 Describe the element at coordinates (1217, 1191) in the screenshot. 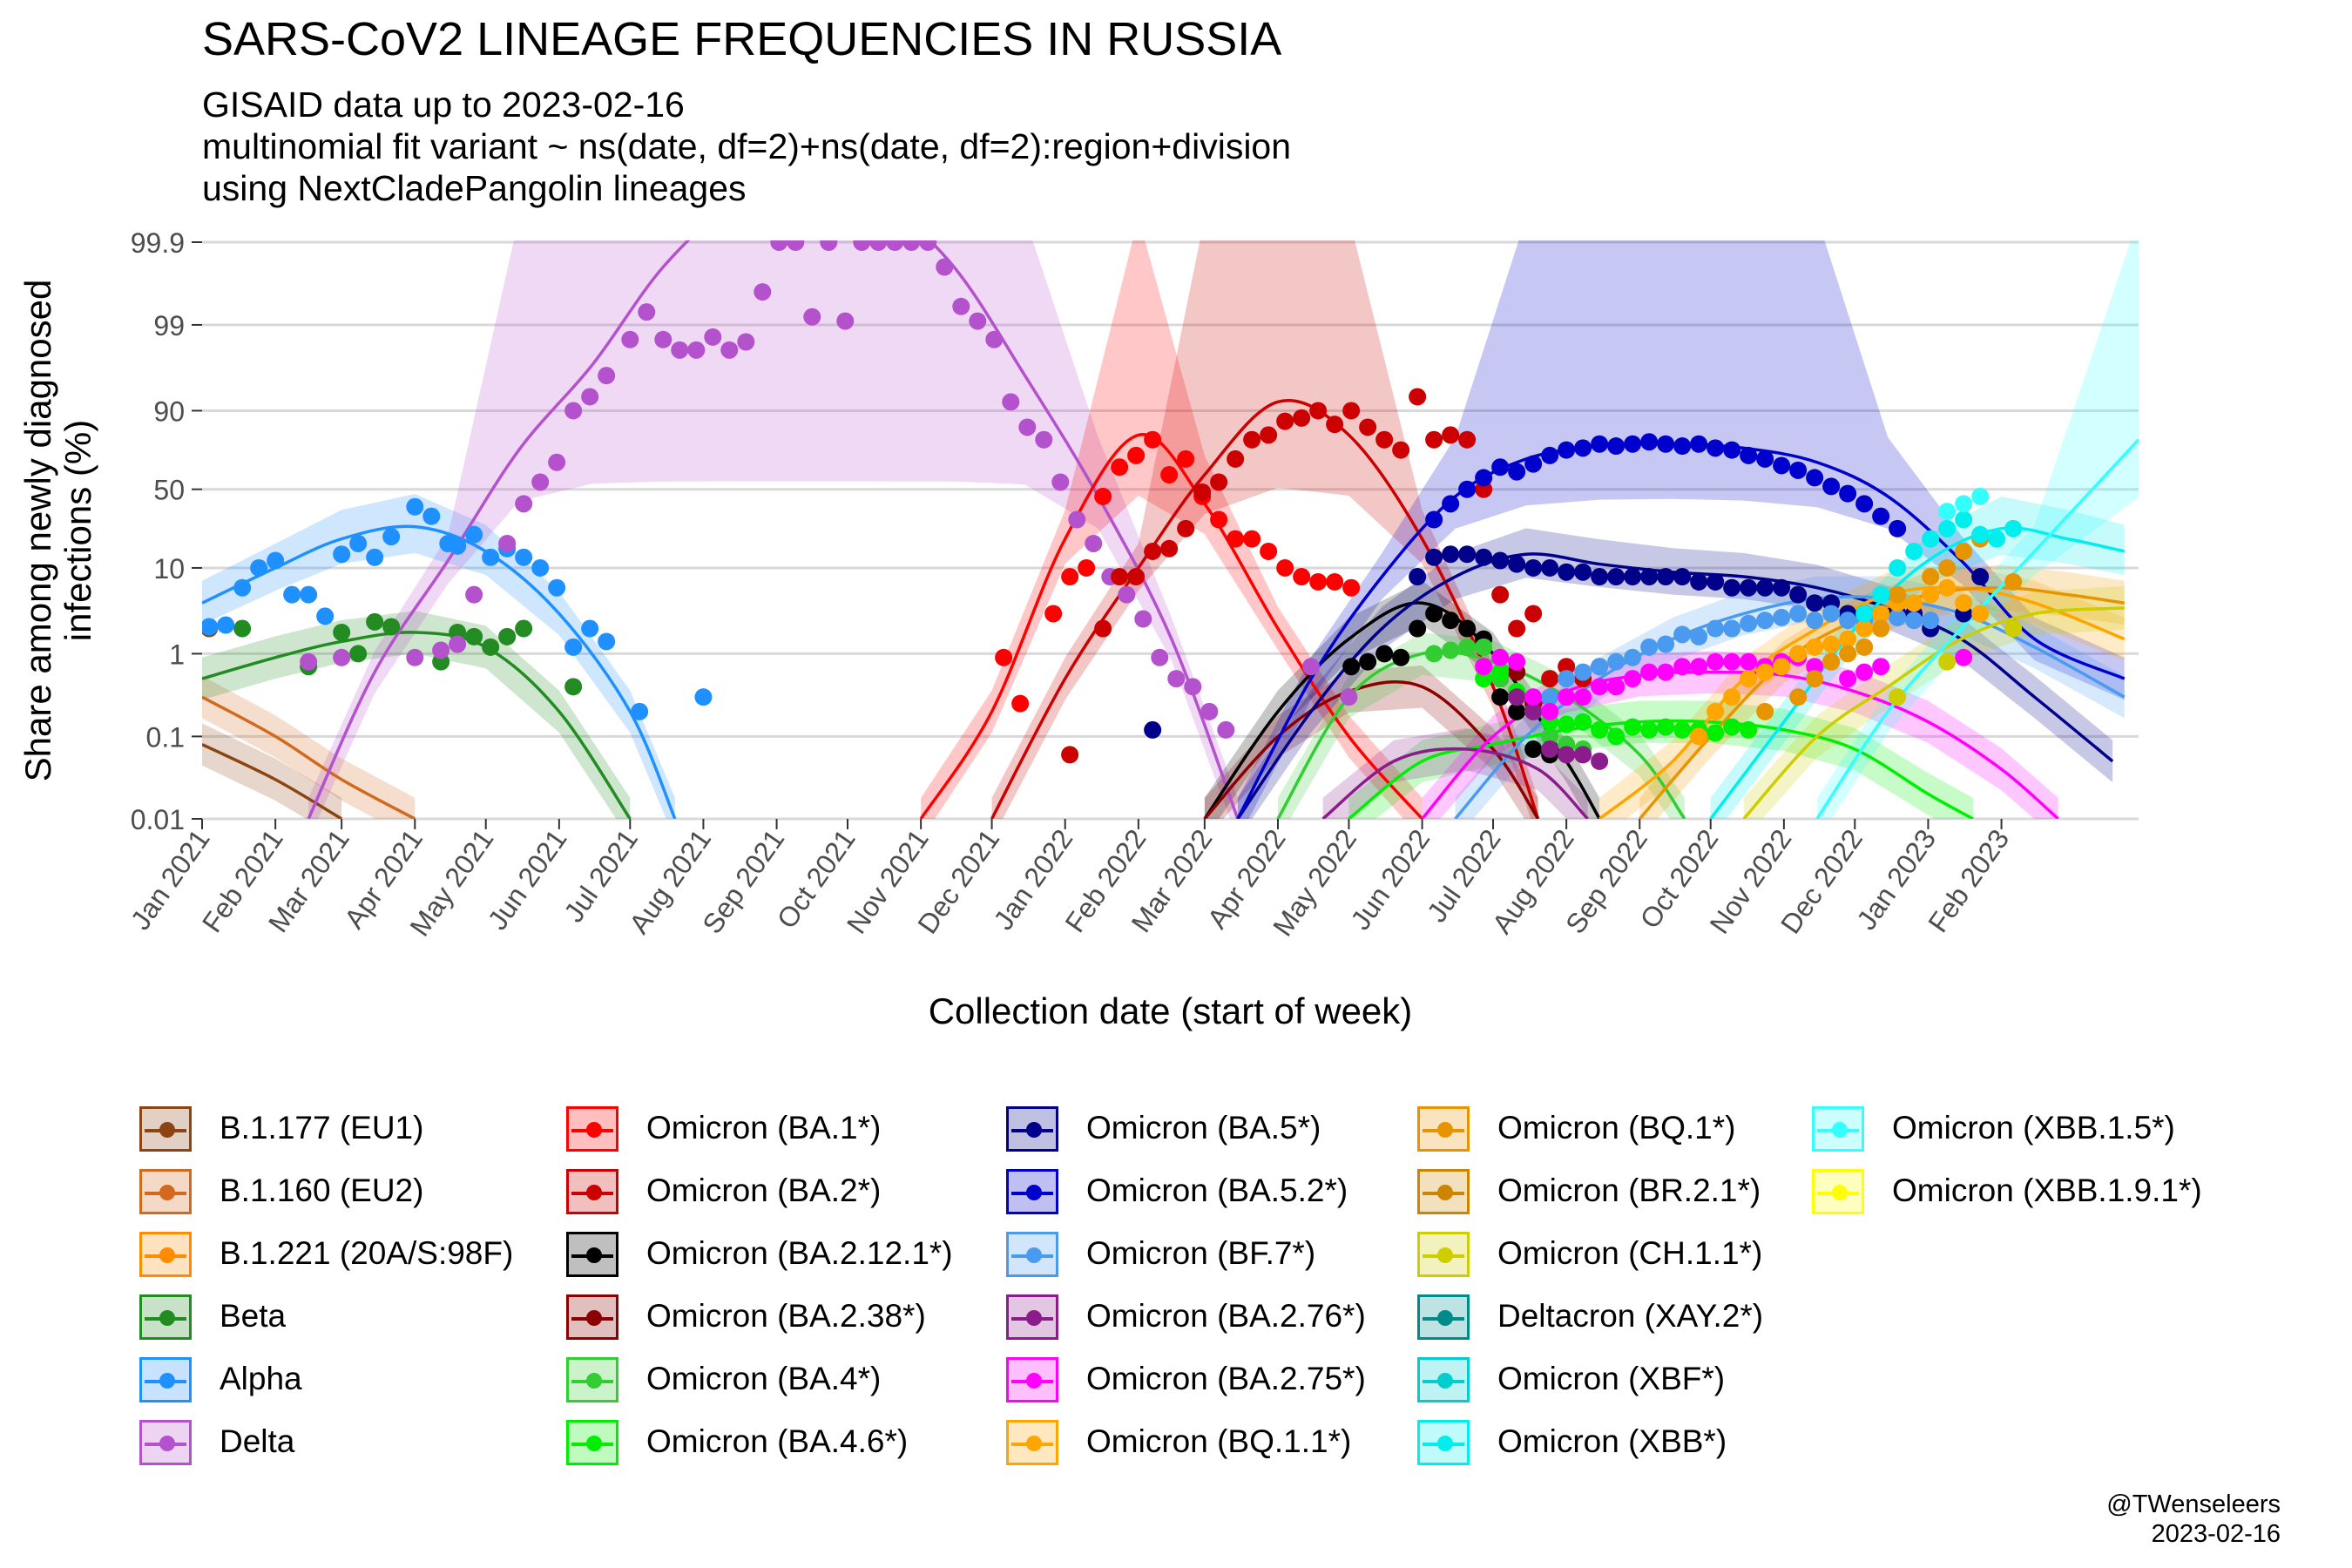

I see `legend-label: Omicron (BA.5.2*)` at that location.